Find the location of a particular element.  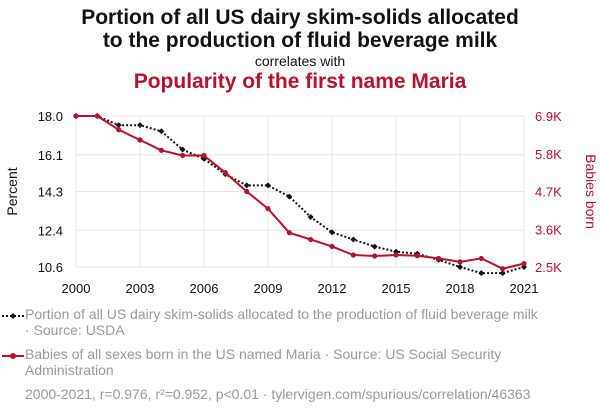

legend-swatch-series2 is located at coordinates (13, 356).